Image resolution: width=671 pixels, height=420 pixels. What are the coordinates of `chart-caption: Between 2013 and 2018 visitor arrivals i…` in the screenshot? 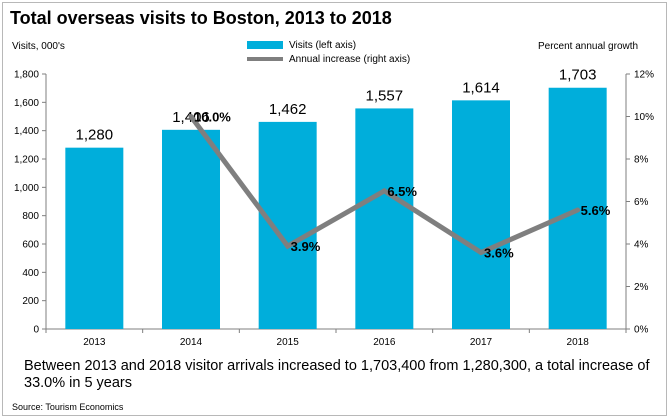 It's located at (337, 374).